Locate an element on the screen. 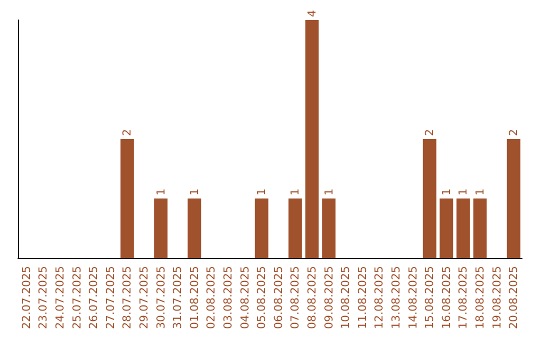 The height and width of the screenshot is (340, 540). x-tick-label: 04.08.2025 is located at coordinates (245, 298).